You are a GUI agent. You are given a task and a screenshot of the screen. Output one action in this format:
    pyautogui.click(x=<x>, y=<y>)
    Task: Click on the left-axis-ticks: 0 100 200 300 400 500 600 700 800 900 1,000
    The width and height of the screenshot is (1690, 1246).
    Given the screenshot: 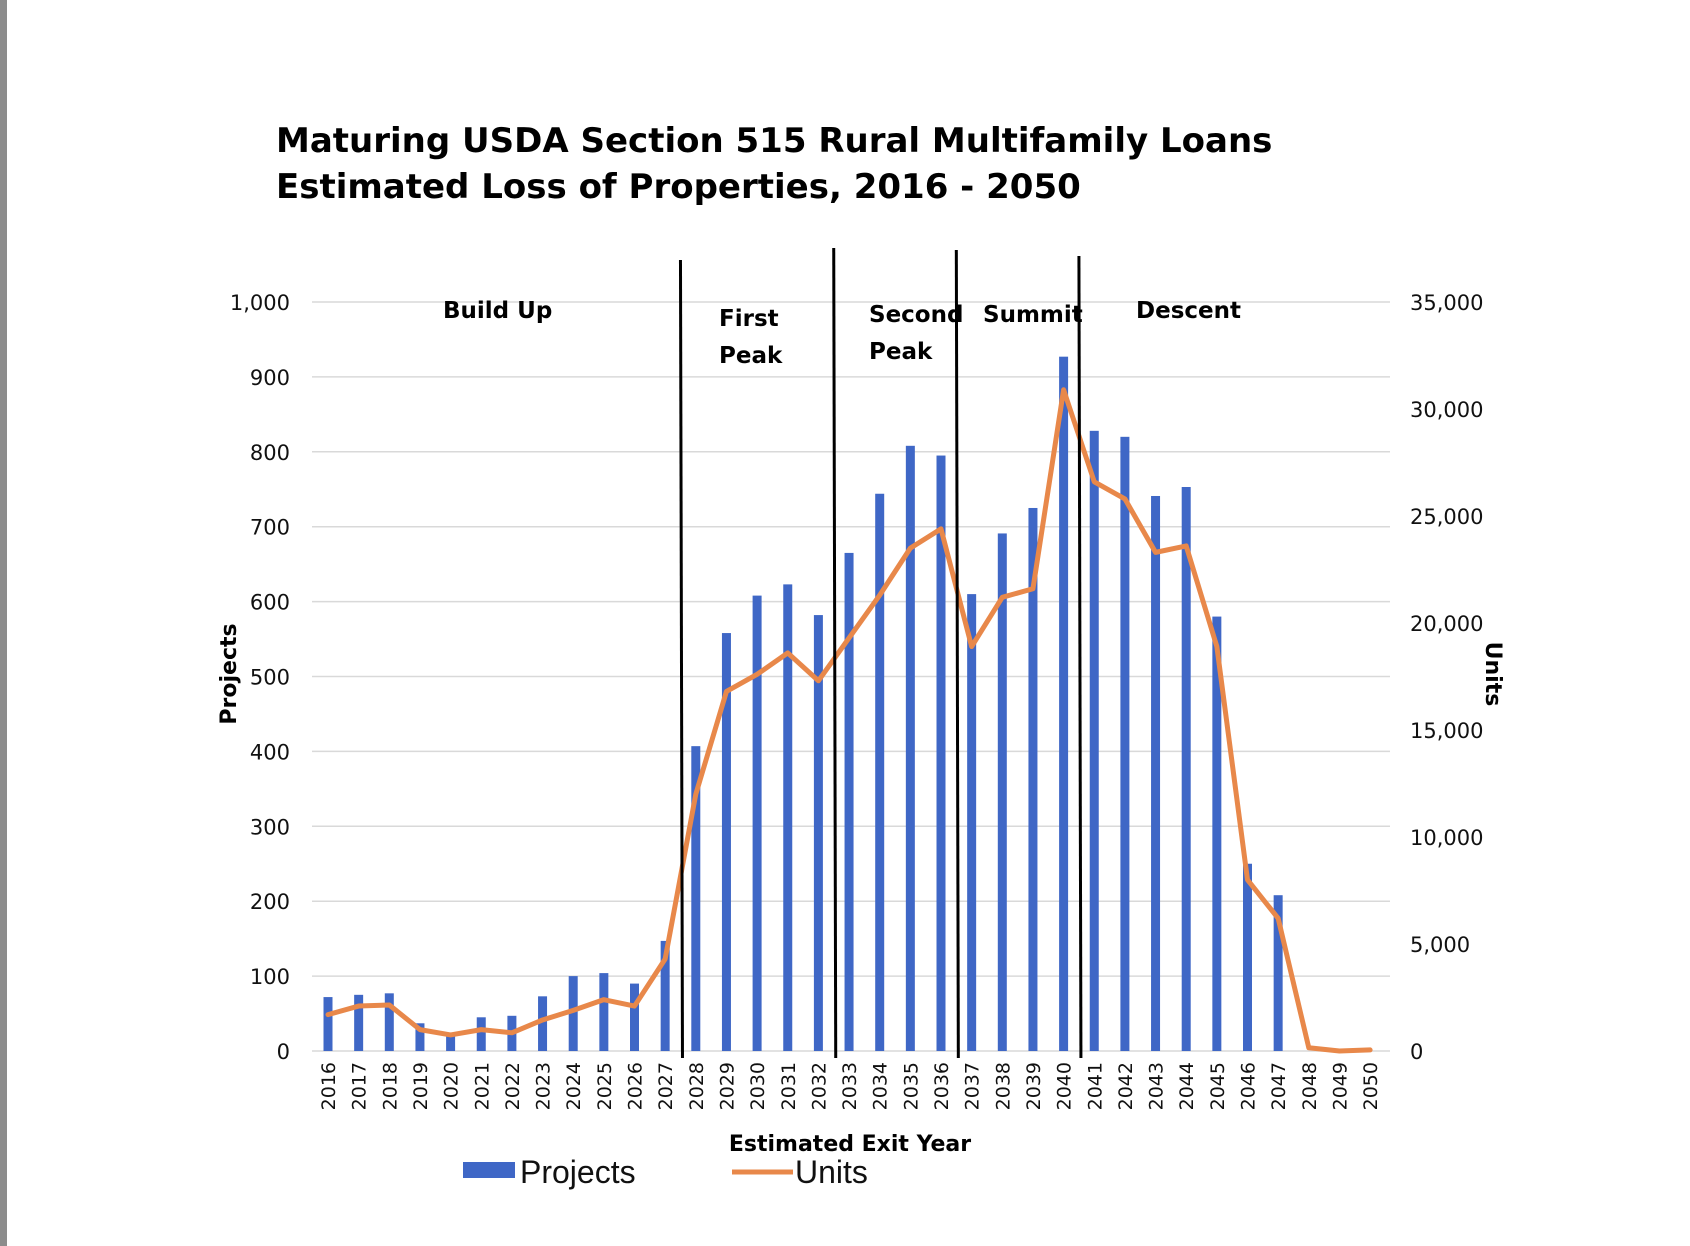 What is the action you would take?
    pyautogui.click(x=260, y=677)
    